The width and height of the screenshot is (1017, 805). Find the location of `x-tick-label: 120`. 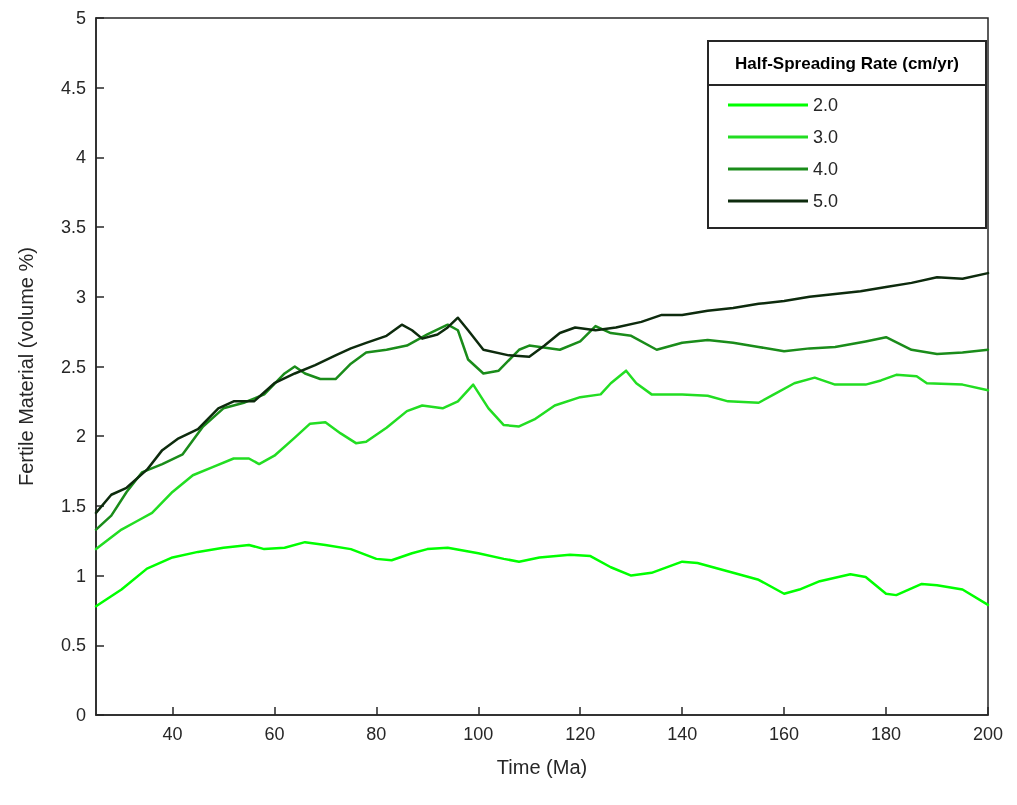

x-tick-label: 120 is located at coordinates (580, 734).